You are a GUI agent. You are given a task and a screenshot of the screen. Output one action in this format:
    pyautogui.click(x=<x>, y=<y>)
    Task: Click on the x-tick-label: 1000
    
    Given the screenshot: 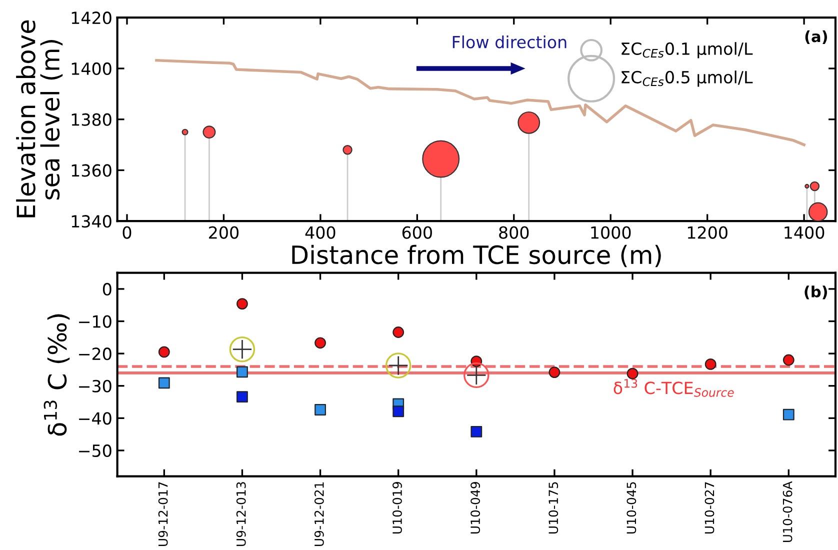 What is the action you would take?
    pyautogui.click(x=611, y=232)
    